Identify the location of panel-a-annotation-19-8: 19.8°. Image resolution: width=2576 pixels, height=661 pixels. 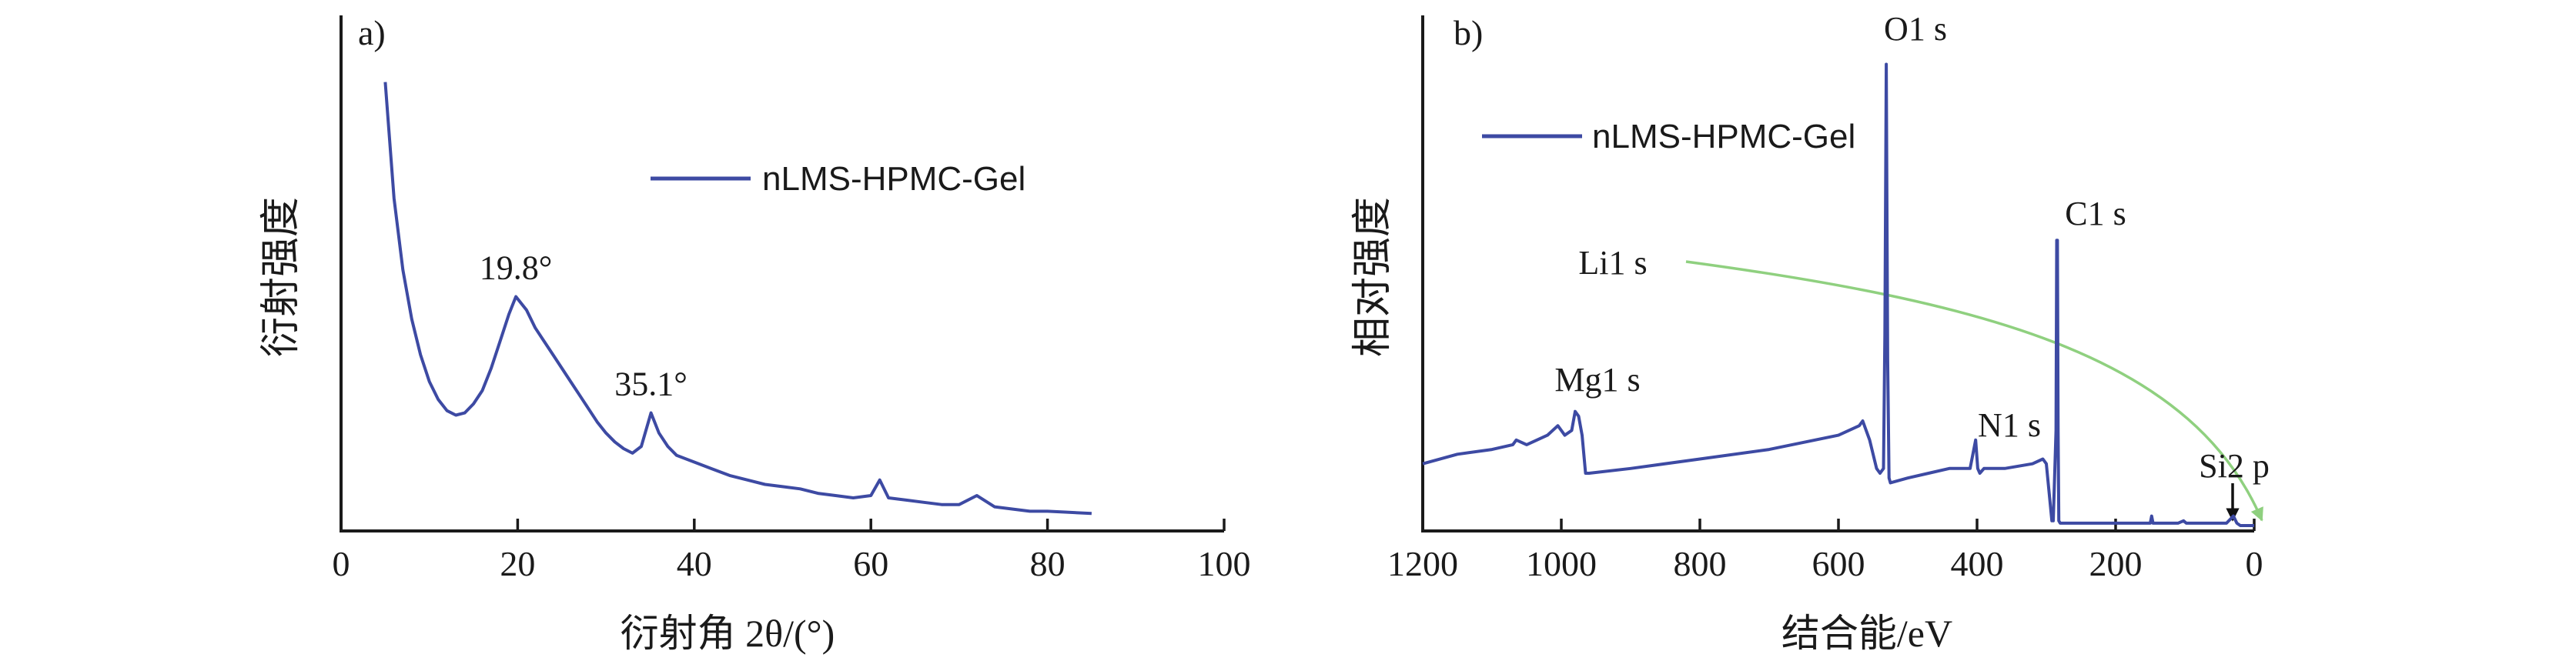
(516, 267).